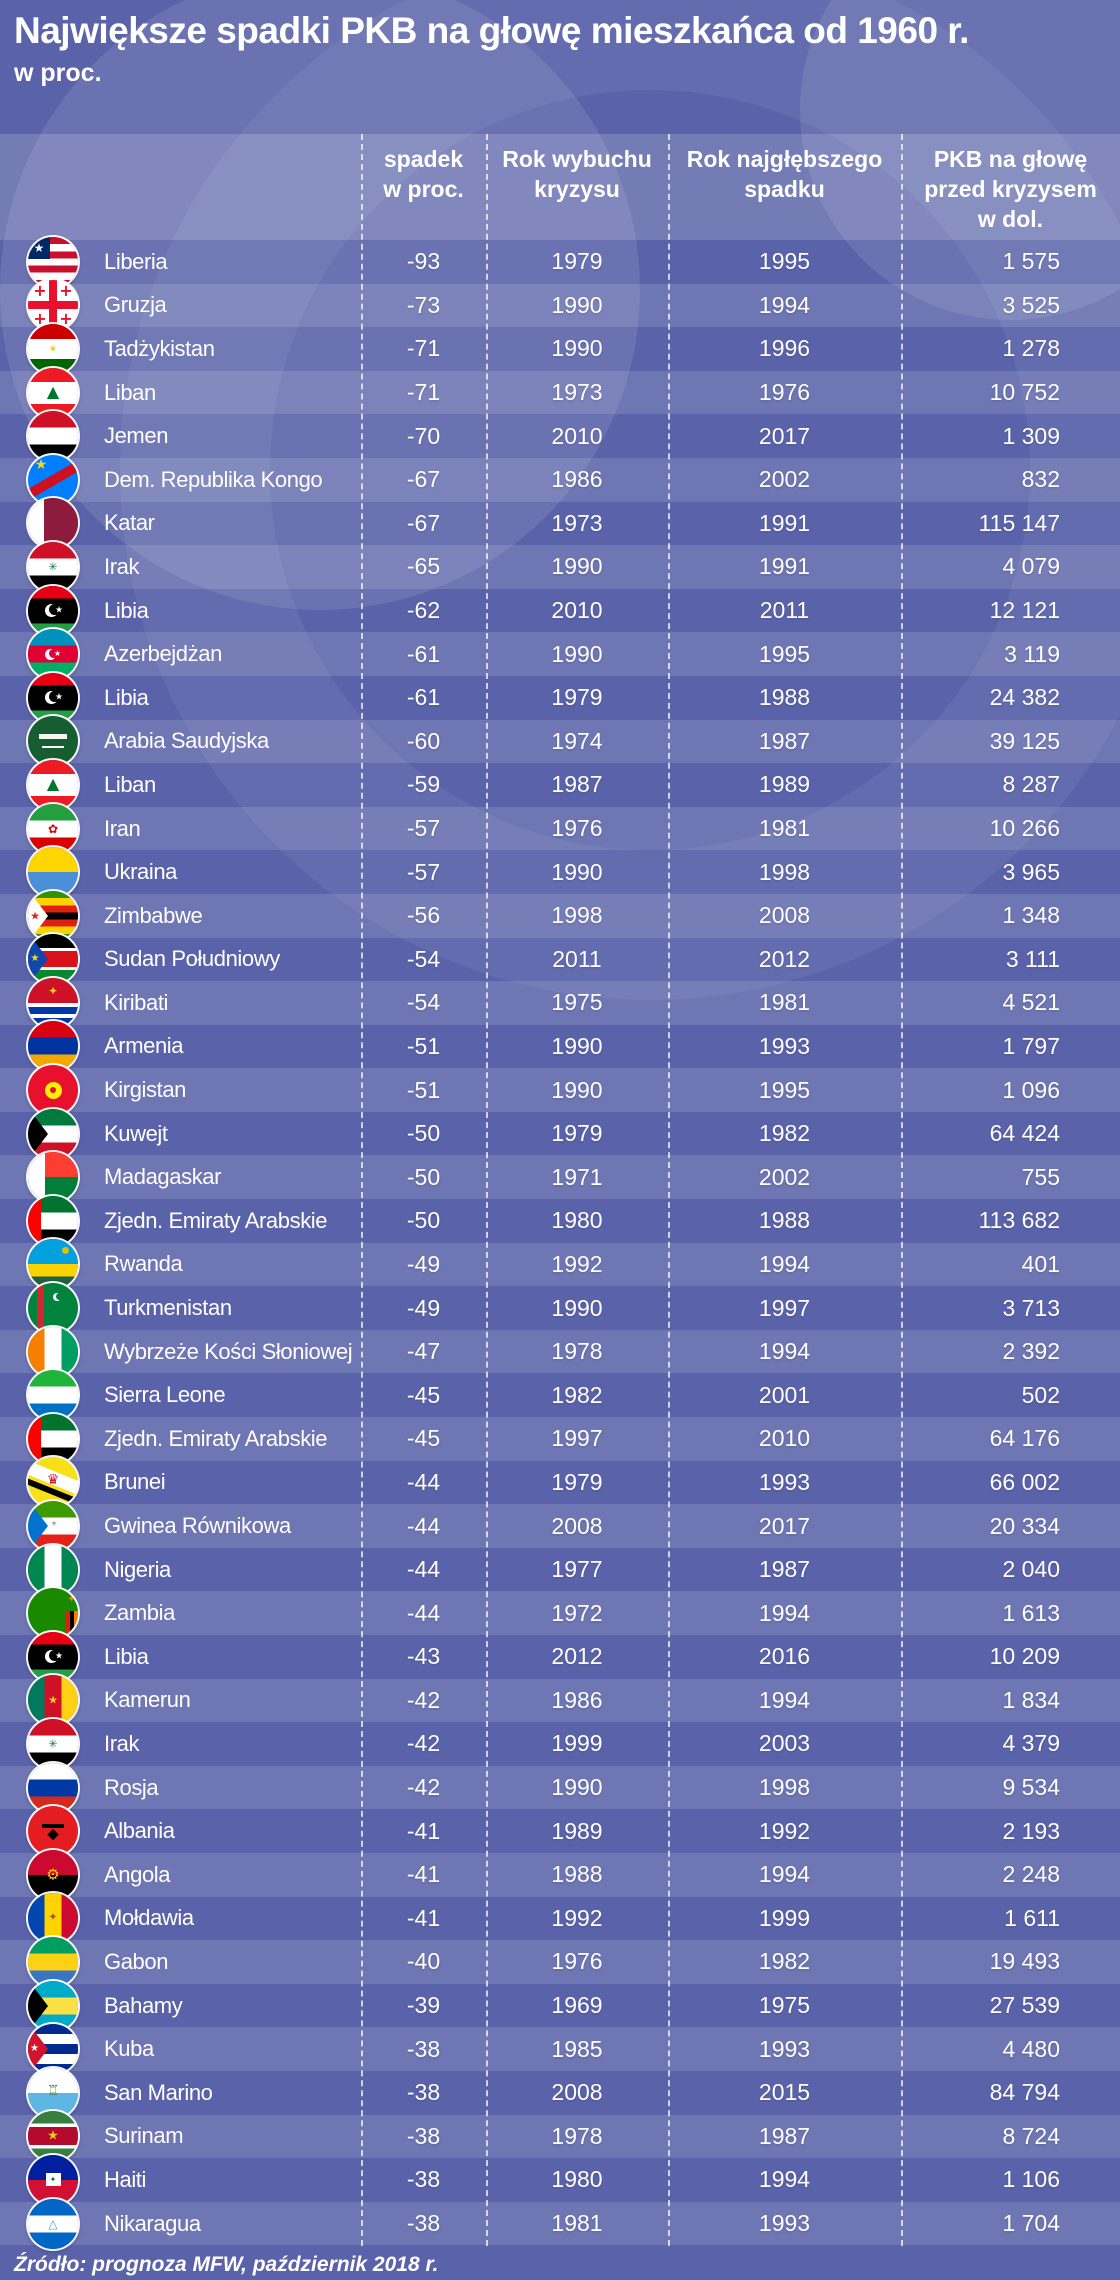 The width and height of the screenshot is (1120, 2280). I want to click on country-name: Wybrzeże Kości Słoniowej, so click(228, 1351).